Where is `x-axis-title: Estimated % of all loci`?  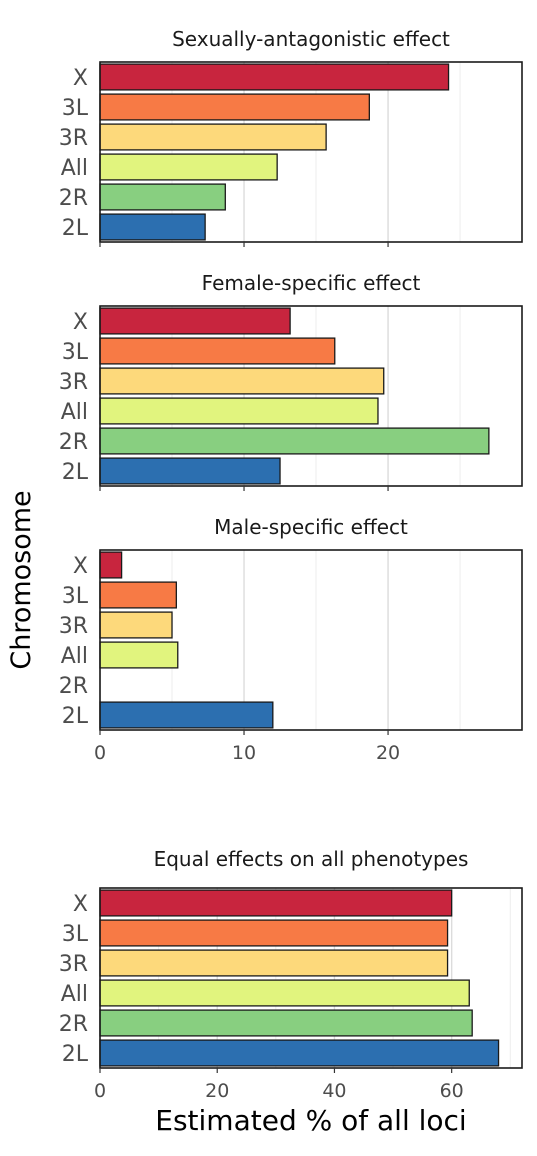 x-axis-title: Estimated % of all loci is located at coordinates (310, 1120).